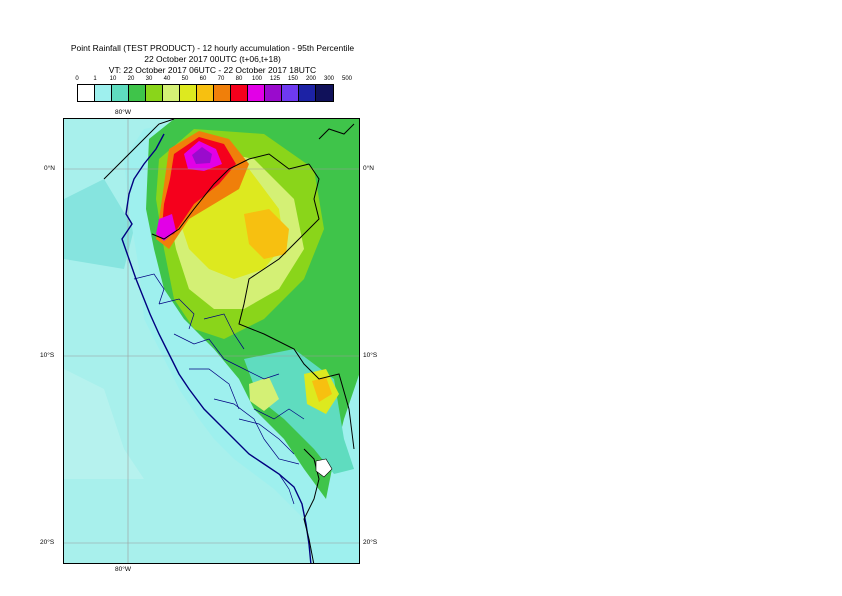  What do you see at coordinates (256, 79) in the screenshot?
I see `legend-tick-label: 100` at bounding box center [256, 79].